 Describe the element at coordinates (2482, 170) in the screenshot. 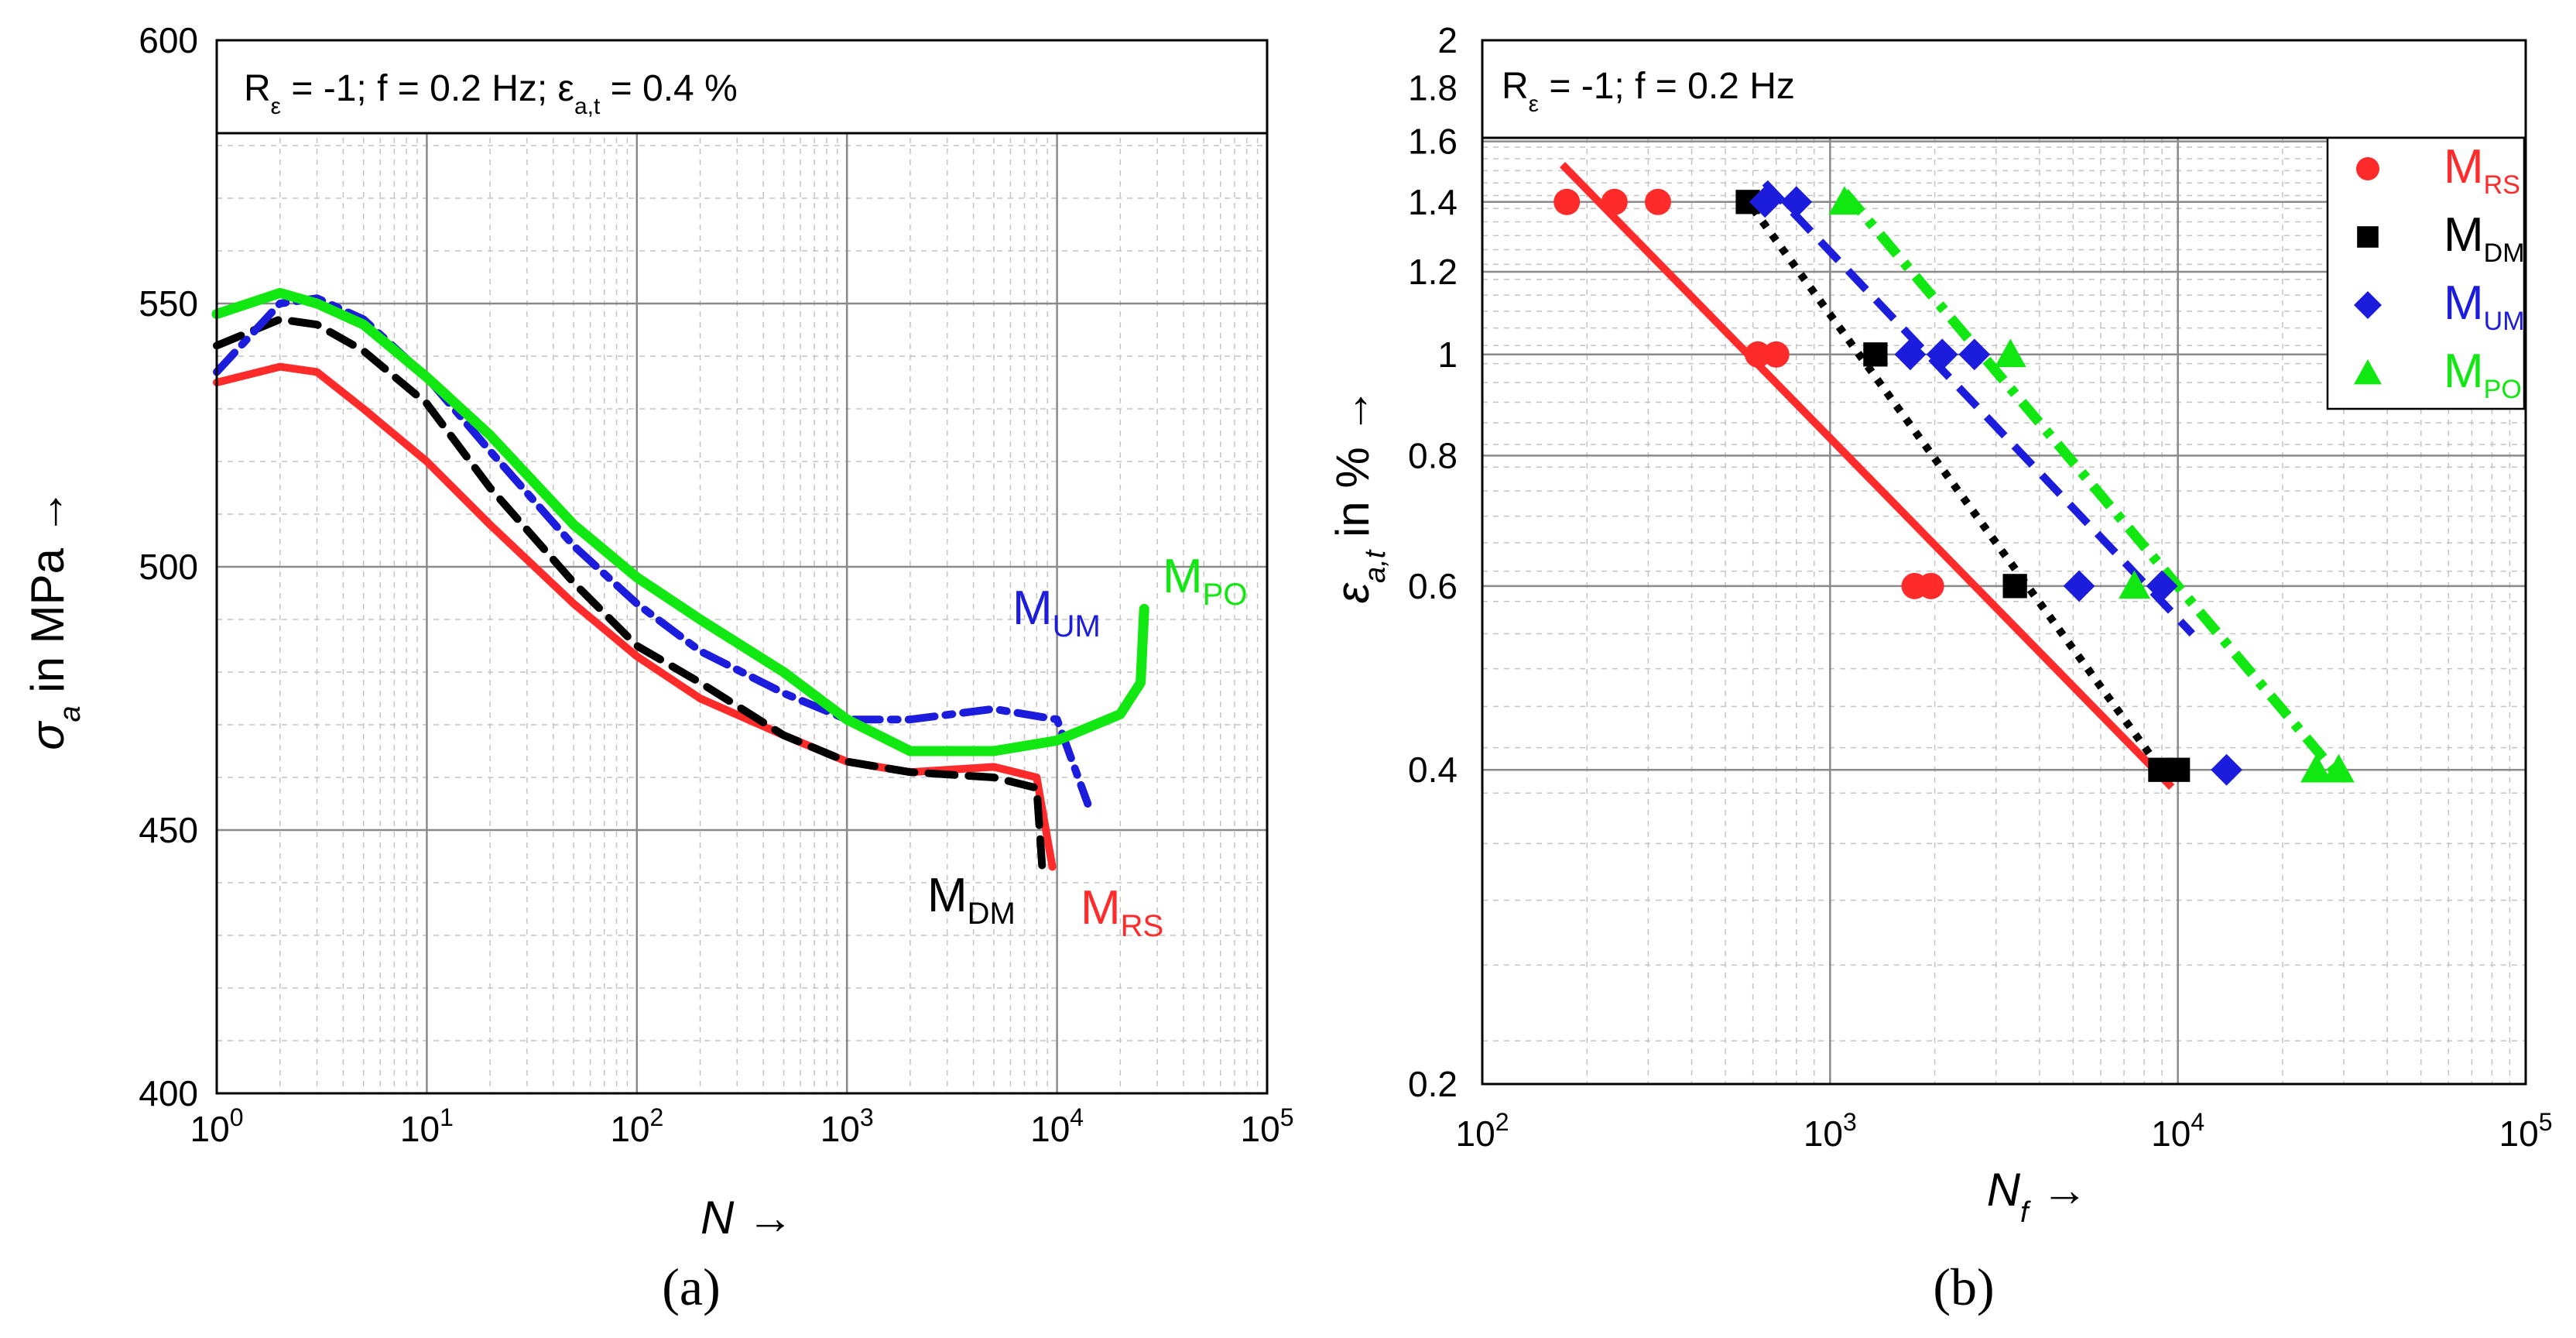

I see `legend-label-rs: MRS` at that location.